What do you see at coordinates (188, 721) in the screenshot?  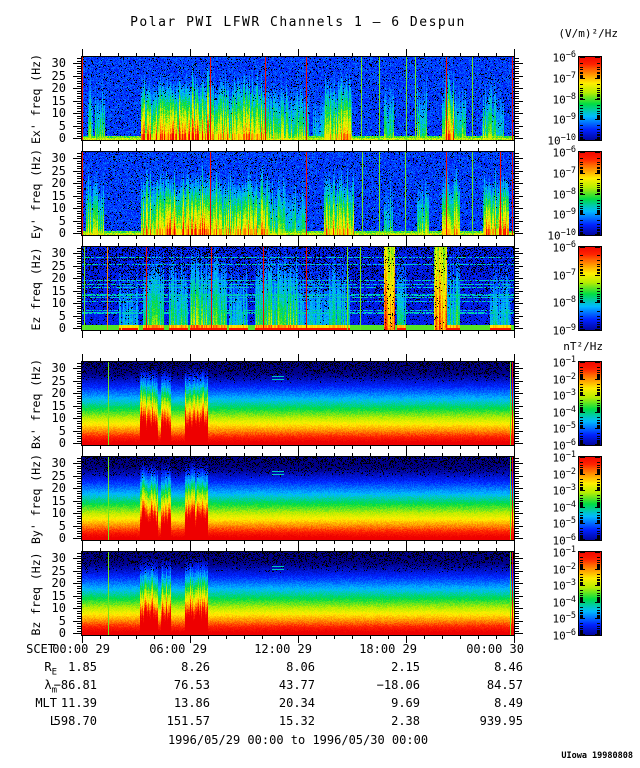 I see `eph-value: 151.57` at bounding box center [188, 721].